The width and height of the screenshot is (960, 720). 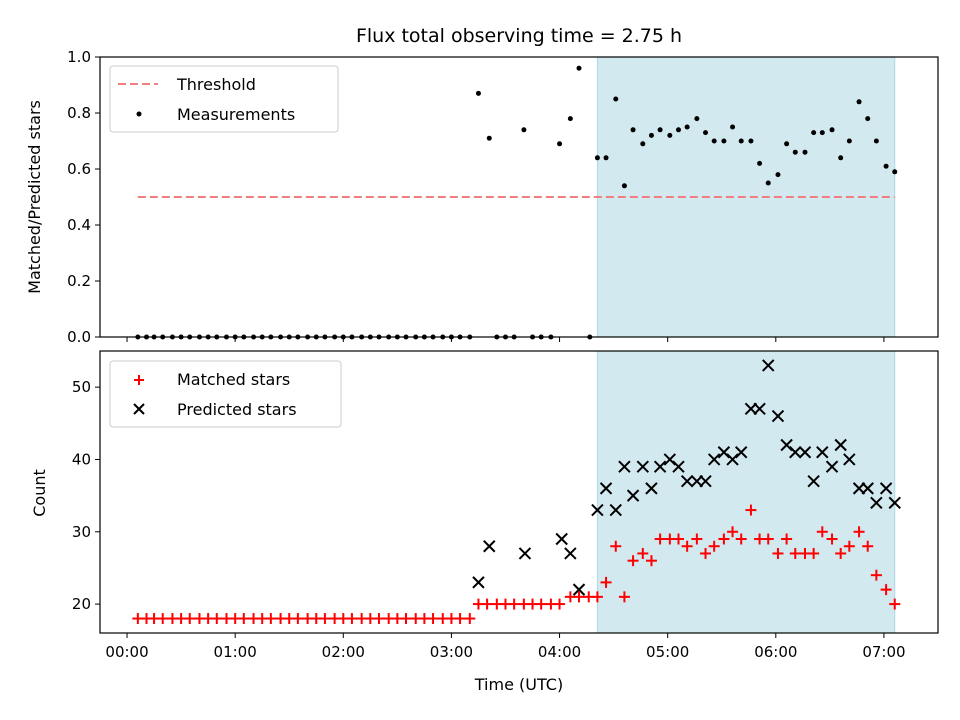 What do you see at coordinates (667, 652) in the screenshot?
I see `x-tick-label: 05:00` at bounding box center [667, 652].